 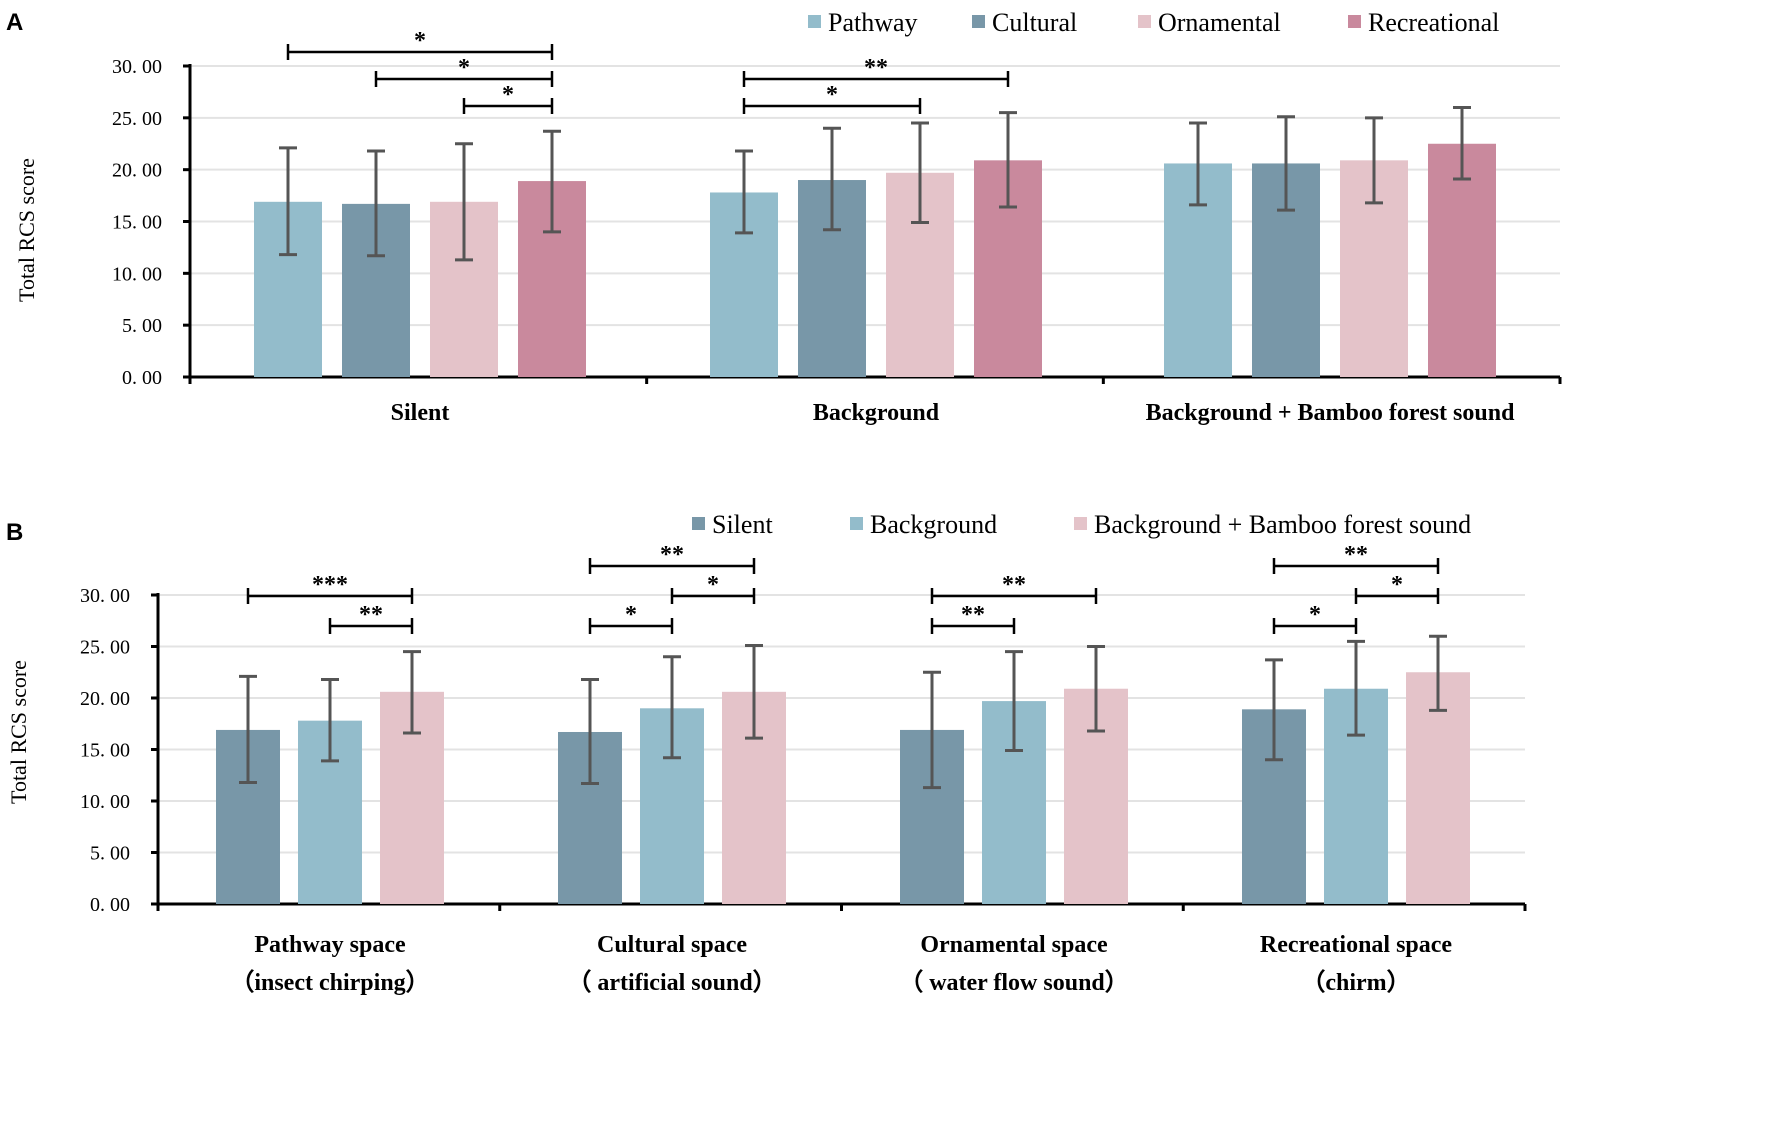 What do you see at coordinates (876, 413) in the screenshot?
I see `x-category-label: Background` at bounding box center [876, 413].